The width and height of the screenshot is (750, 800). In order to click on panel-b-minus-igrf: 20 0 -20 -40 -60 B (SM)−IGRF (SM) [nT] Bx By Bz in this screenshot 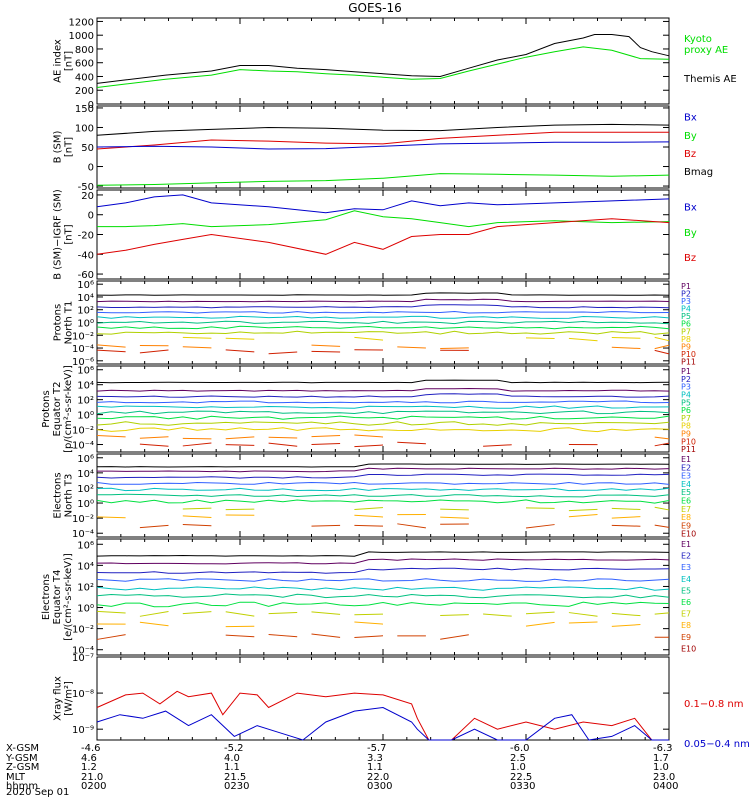, I will do `click(375, 235)`.